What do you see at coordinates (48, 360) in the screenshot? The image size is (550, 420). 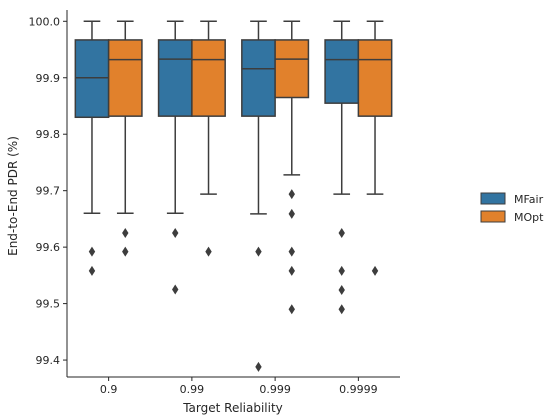 I see `y-tick-label: 99.4` at bounding box center [48, 360].